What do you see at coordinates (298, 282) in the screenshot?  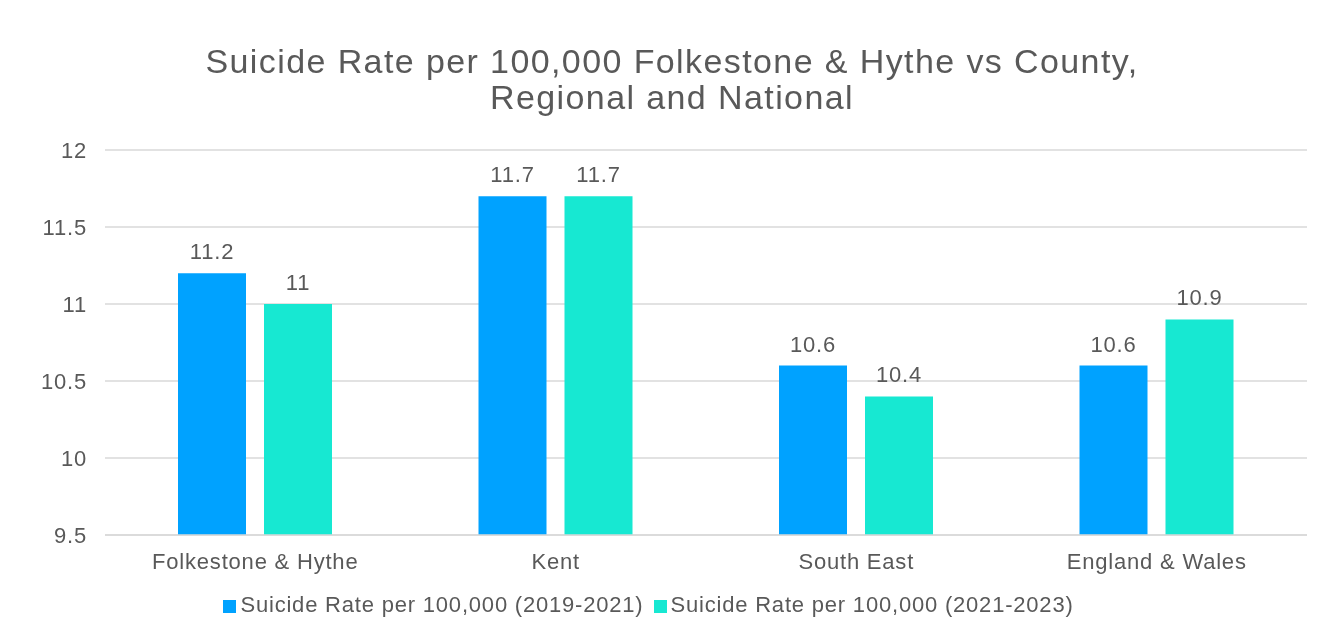 I see `data-label: 11` at bounding box center [298, 282].